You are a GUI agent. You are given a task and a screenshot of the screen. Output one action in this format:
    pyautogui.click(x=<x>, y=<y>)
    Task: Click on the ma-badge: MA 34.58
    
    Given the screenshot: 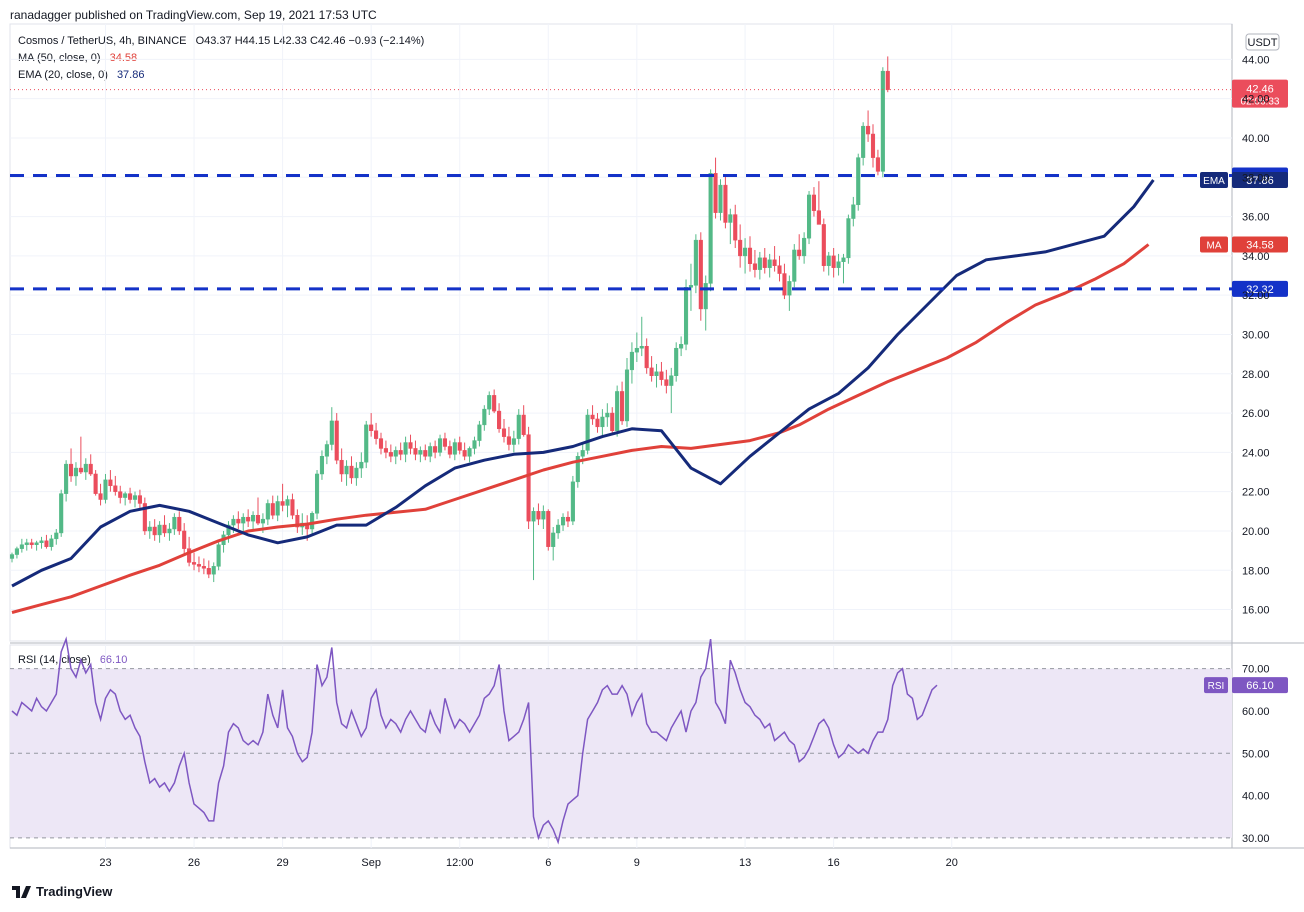 What is the action you would take?
    pyautogui.click(x=1244, y=244)
    